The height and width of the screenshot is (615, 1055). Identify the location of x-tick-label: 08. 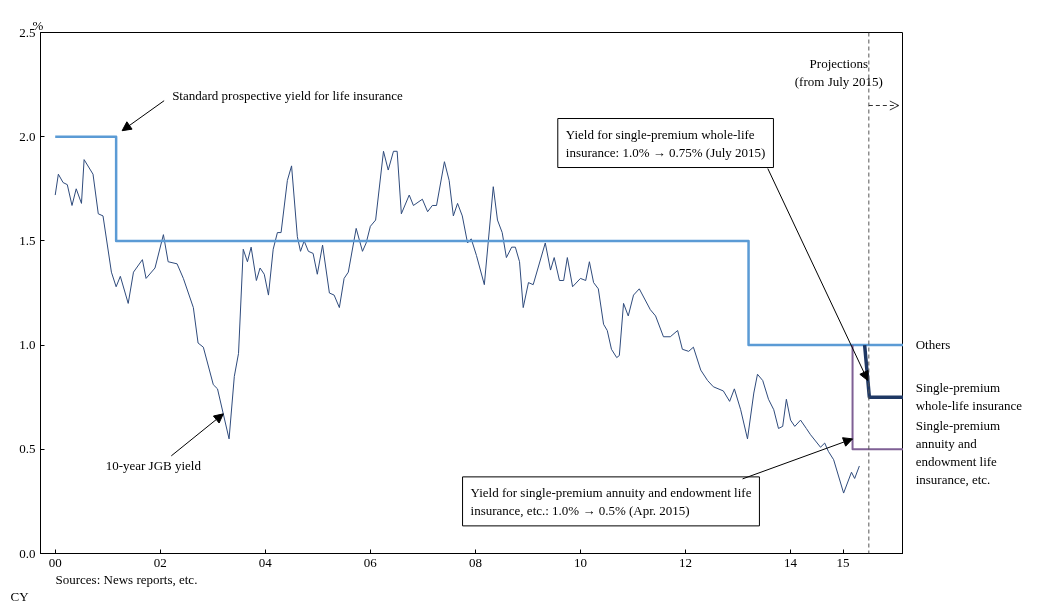
(475, 562).